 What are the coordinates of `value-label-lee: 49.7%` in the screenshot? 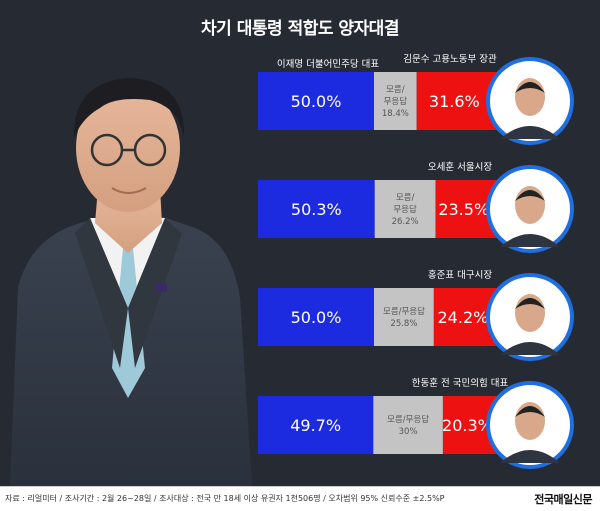 It's located at (315, 425).